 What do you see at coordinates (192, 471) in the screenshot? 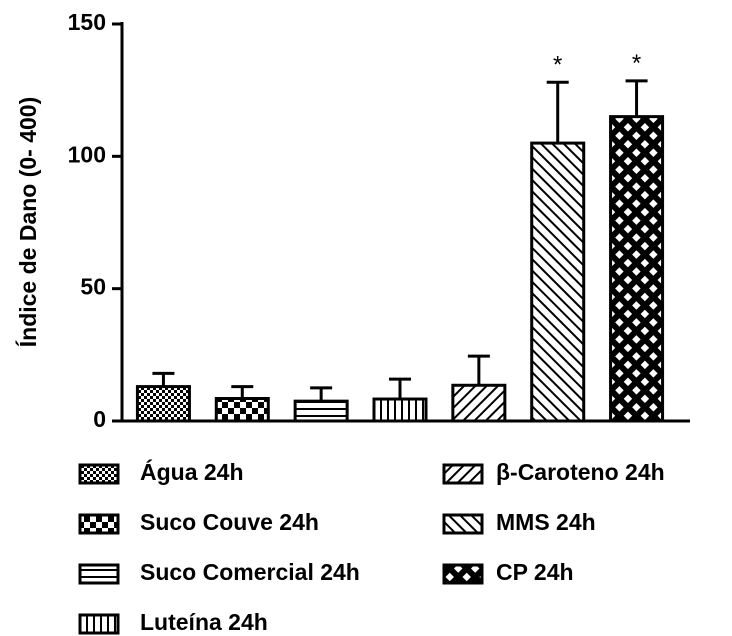
I see `legend-label: Água 24h` at bounding box center [192, 471].